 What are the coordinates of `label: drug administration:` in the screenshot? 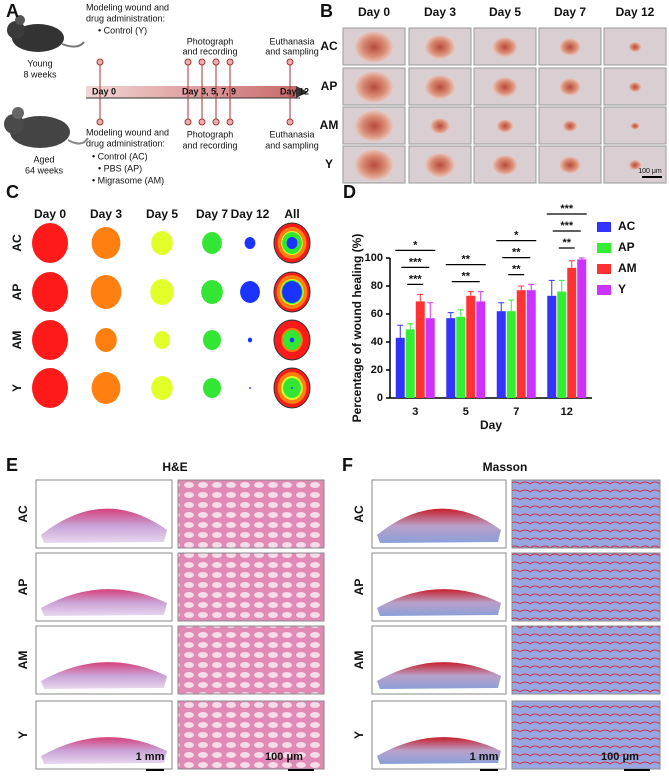 It's located at (125, 18).